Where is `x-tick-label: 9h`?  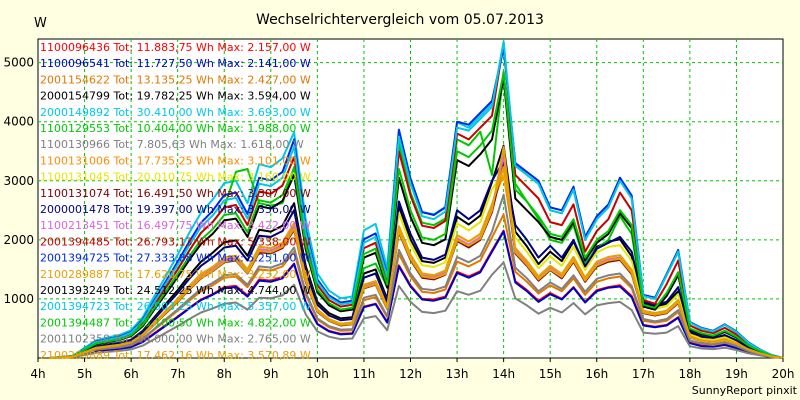 x-tick-label: 9h is located at coordinates (270, 374).